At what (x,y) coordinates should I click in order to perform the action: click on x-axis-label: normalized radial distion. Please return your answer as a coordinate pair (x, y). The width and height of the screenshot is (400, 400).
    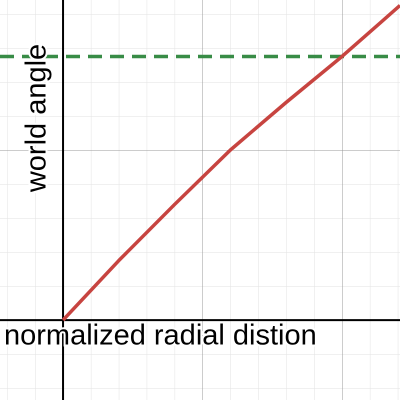
    Looking at the image, I should click on (160, 336).